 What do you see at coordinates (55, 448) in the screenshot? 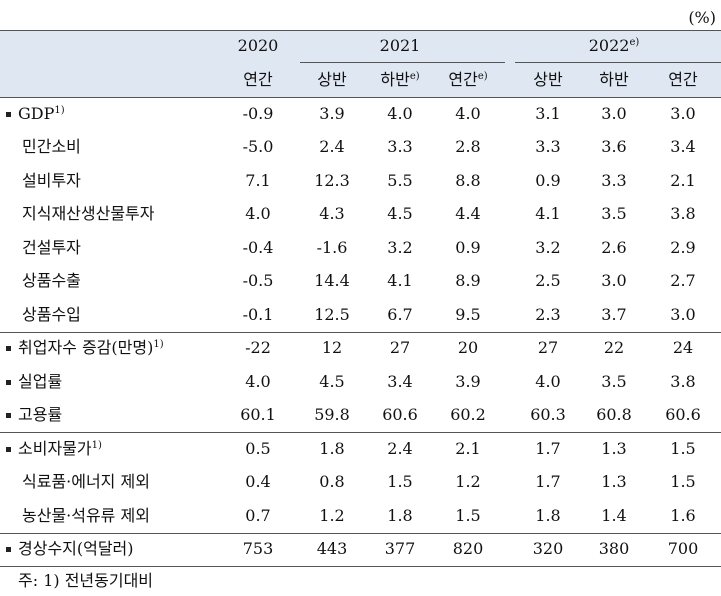
I see `text: 소비자물가` at bounding box center [55, 448].